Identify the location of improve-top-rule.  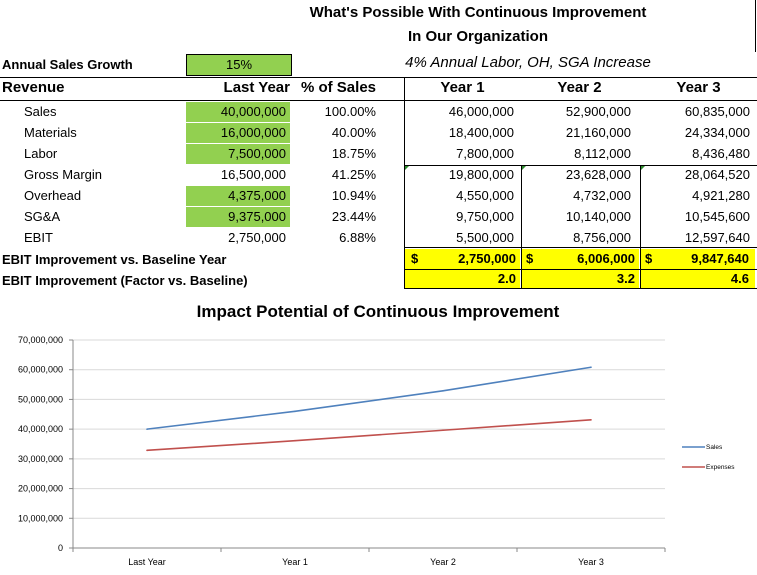
(580, 247).